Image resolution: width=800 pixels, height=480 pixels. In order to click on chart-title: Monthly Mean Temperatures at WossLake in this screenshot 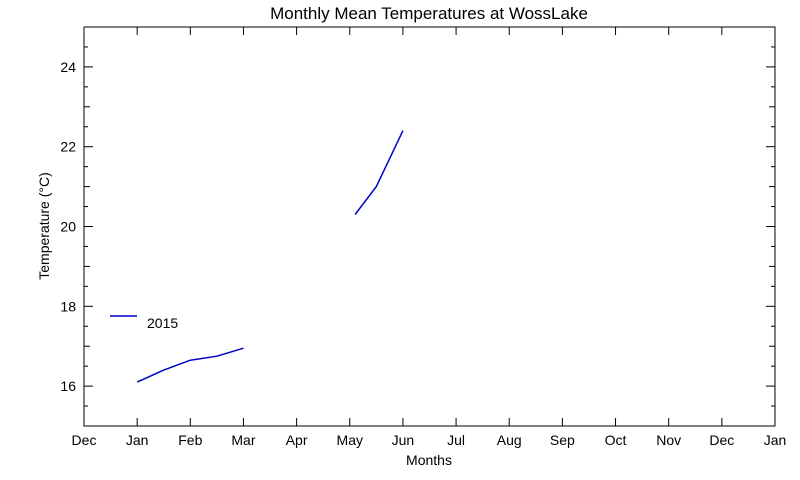, I will do `click(429, 13)`.